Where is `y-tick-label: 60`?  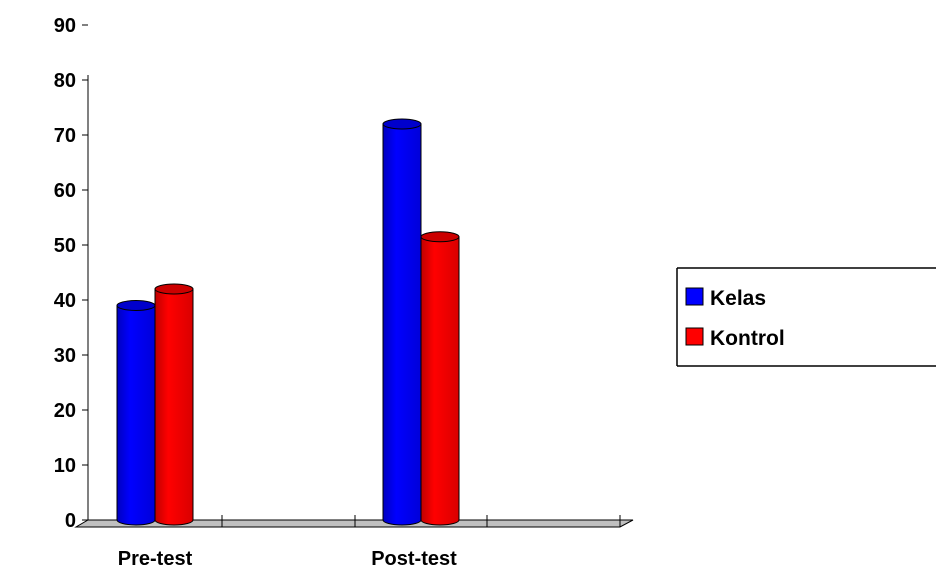 y-tick-label: 60 is located at coordinates (65, 191).